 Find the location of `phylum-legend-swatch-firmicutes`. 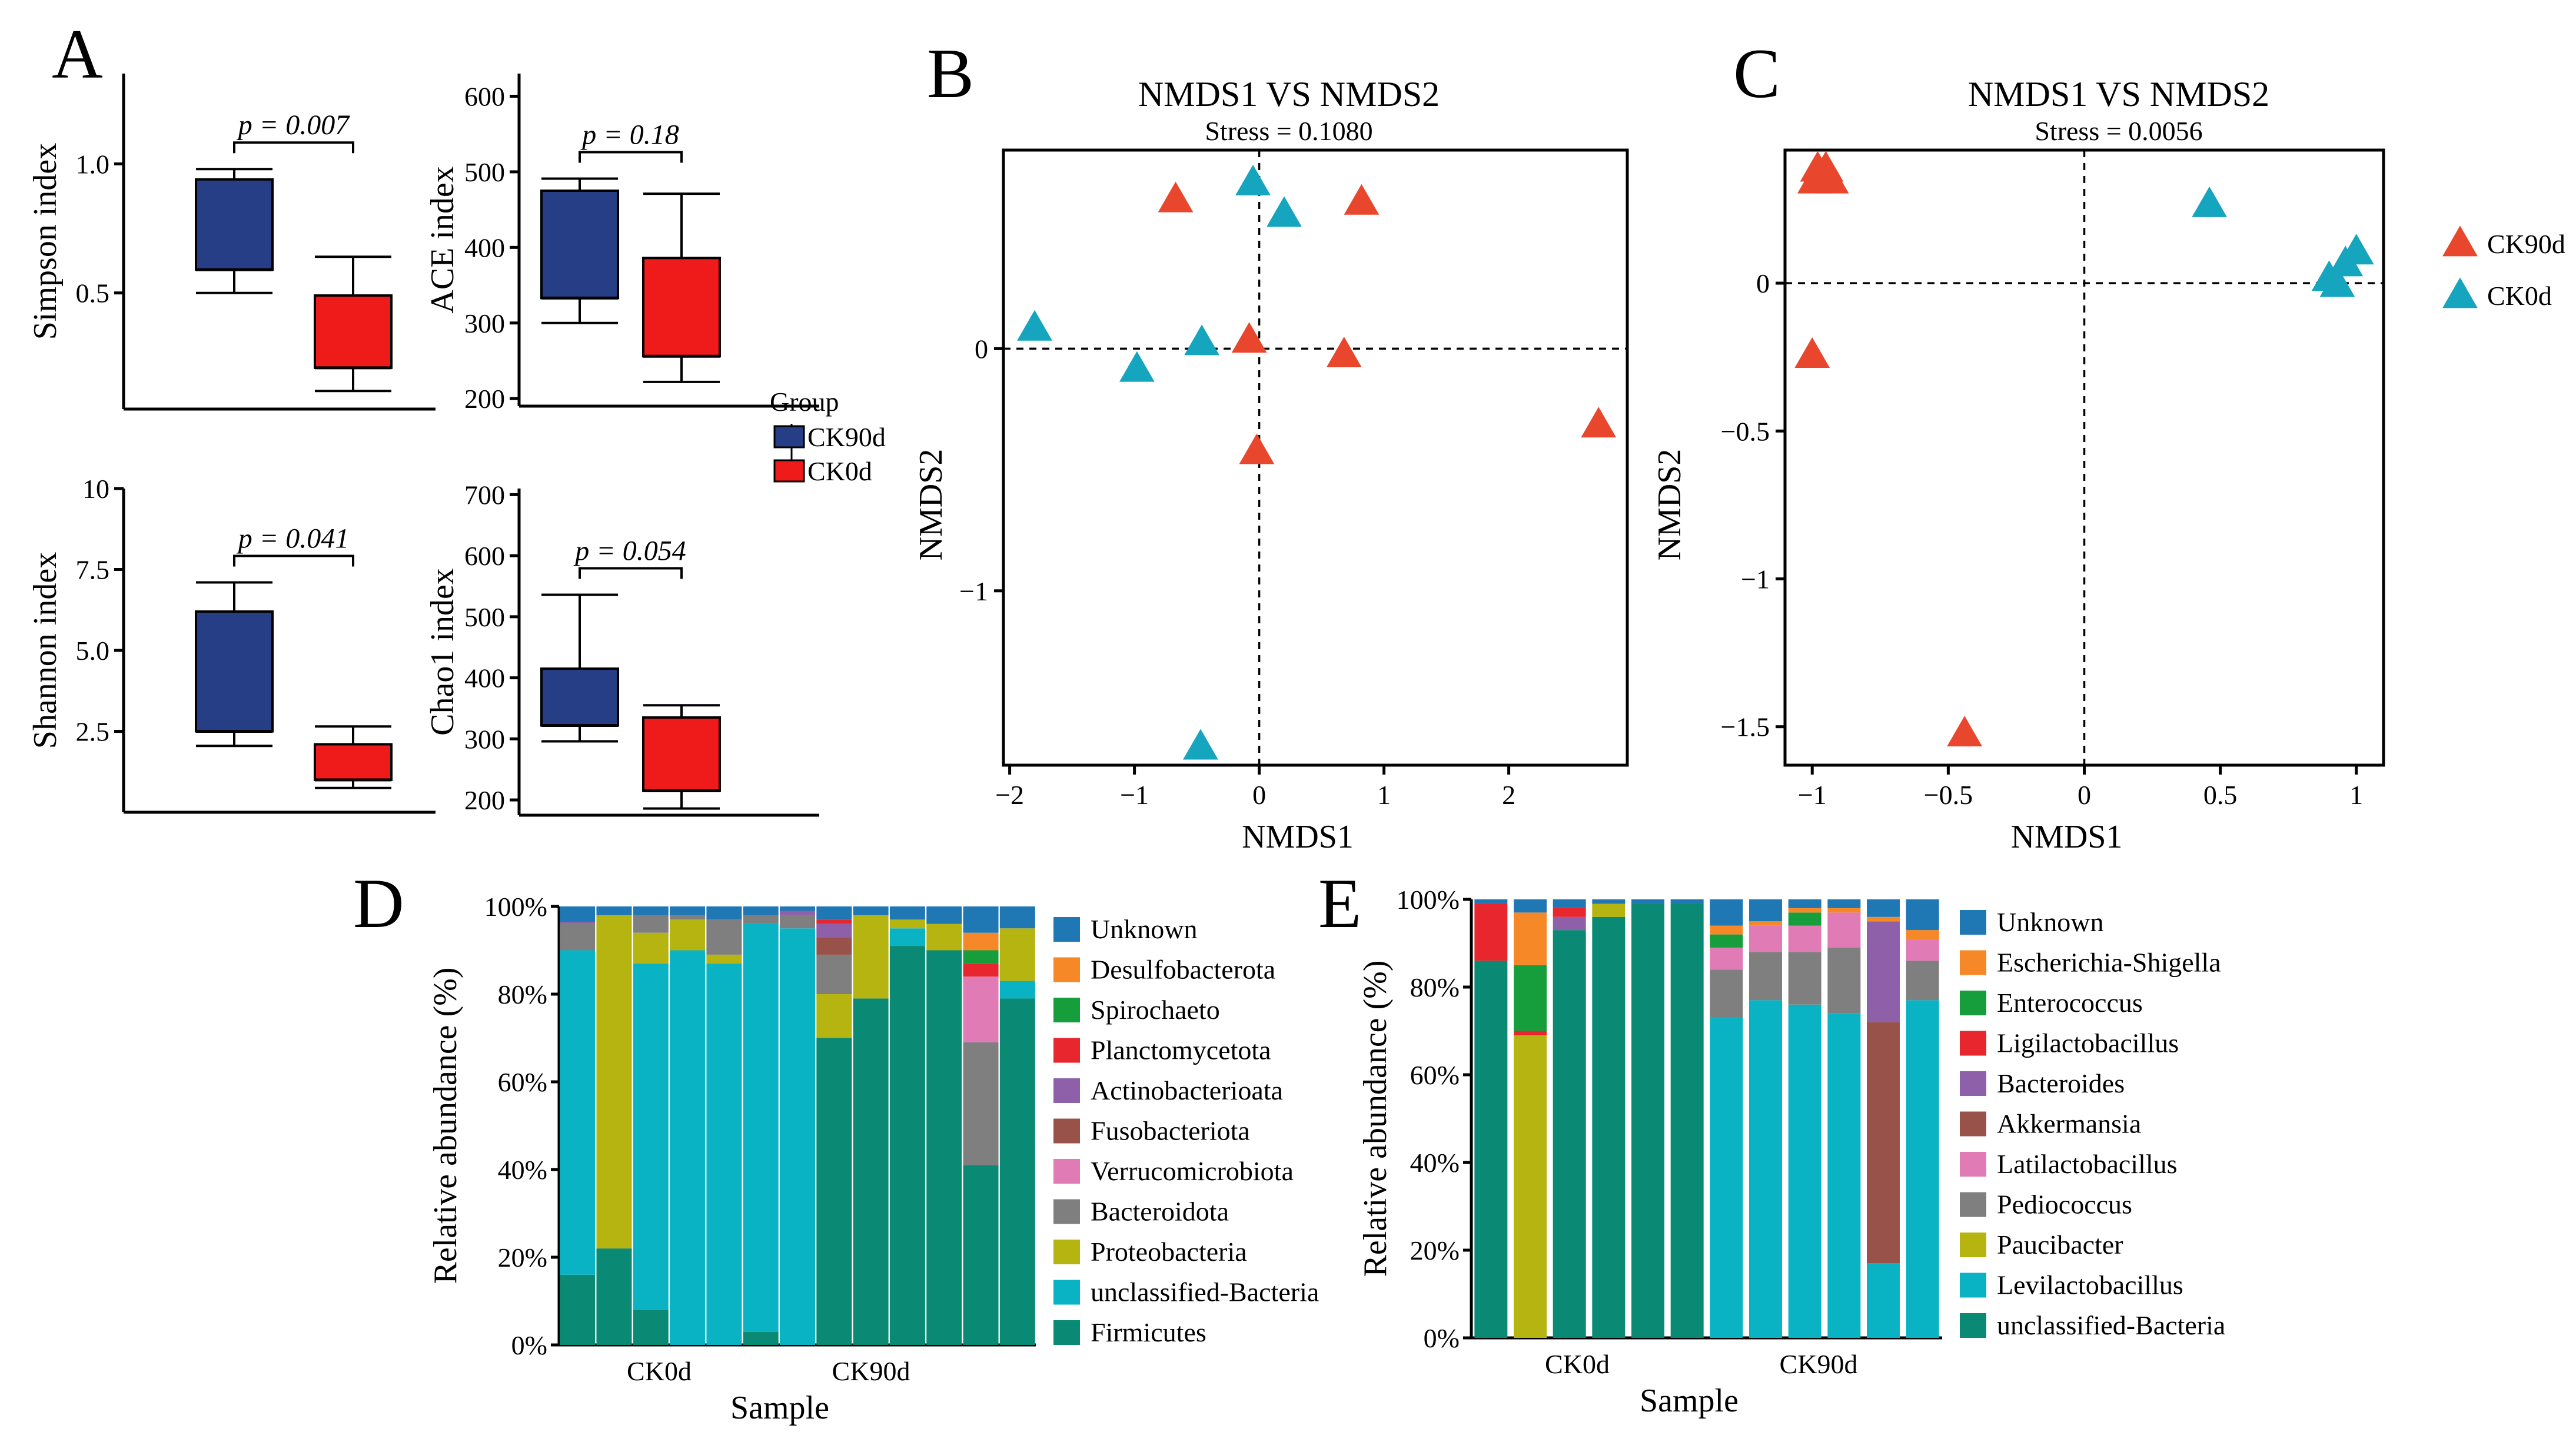

phylum-legend-swatch-firmicutes is located at coordinates (1066, 1332).